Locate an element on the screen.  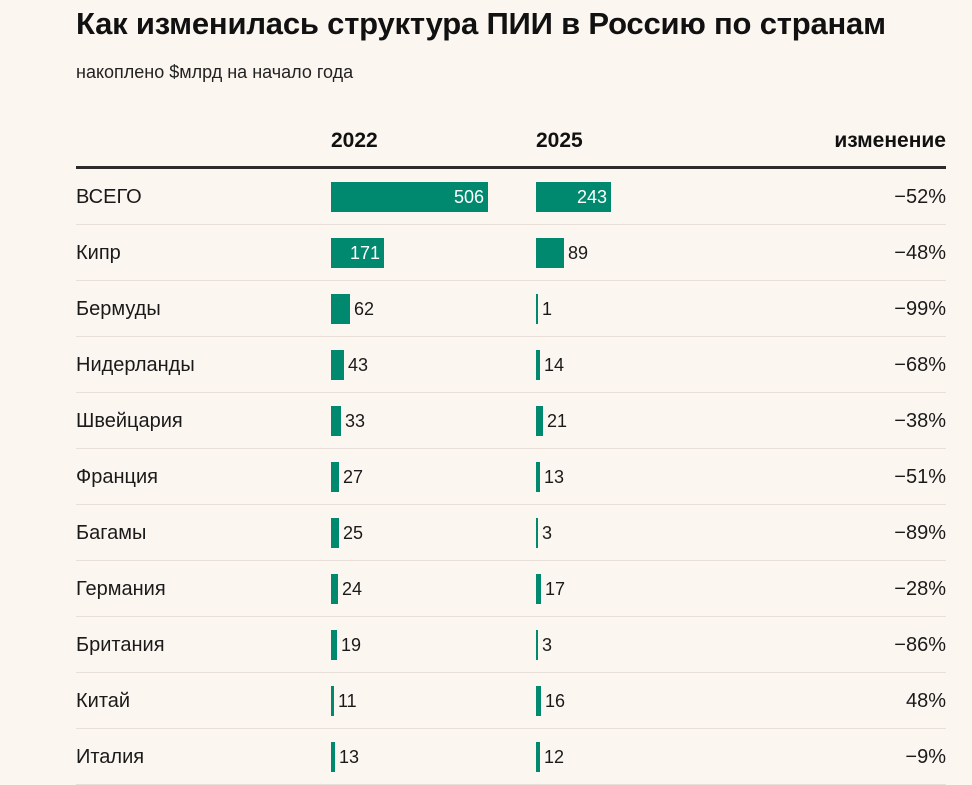
column-header-2025: 2025 is located at coordinates (559, 140).